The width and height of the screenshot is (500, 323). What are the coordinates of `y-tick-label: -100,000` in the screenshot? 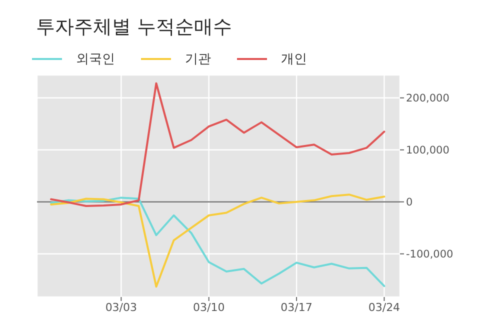 It's located at (430, 254).